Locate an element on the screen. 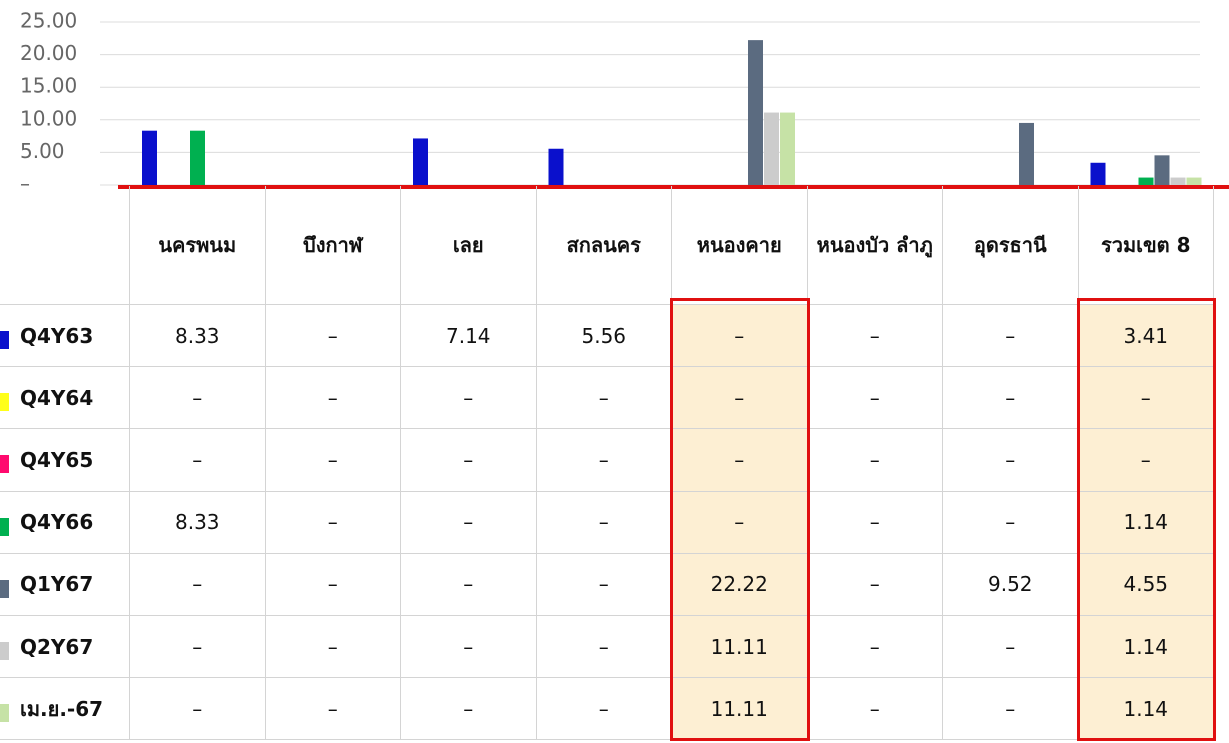 This screenshot has width=1229, height=743. table-value: 5.56 is located at coordinates (604, 336).